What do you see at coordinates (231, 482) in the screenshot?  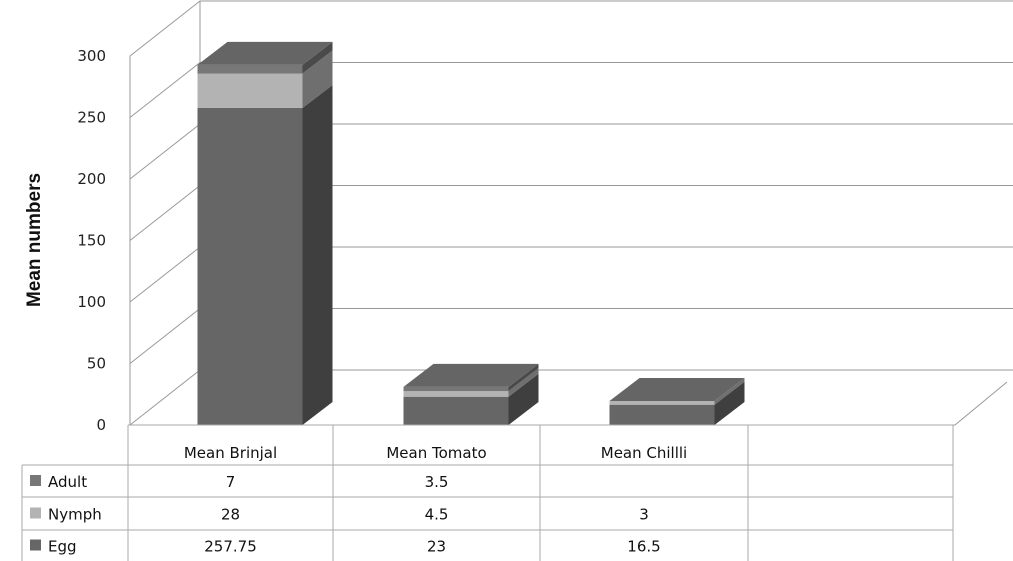 I see `table-cell-value: 7` at bounding box center [231, 482].